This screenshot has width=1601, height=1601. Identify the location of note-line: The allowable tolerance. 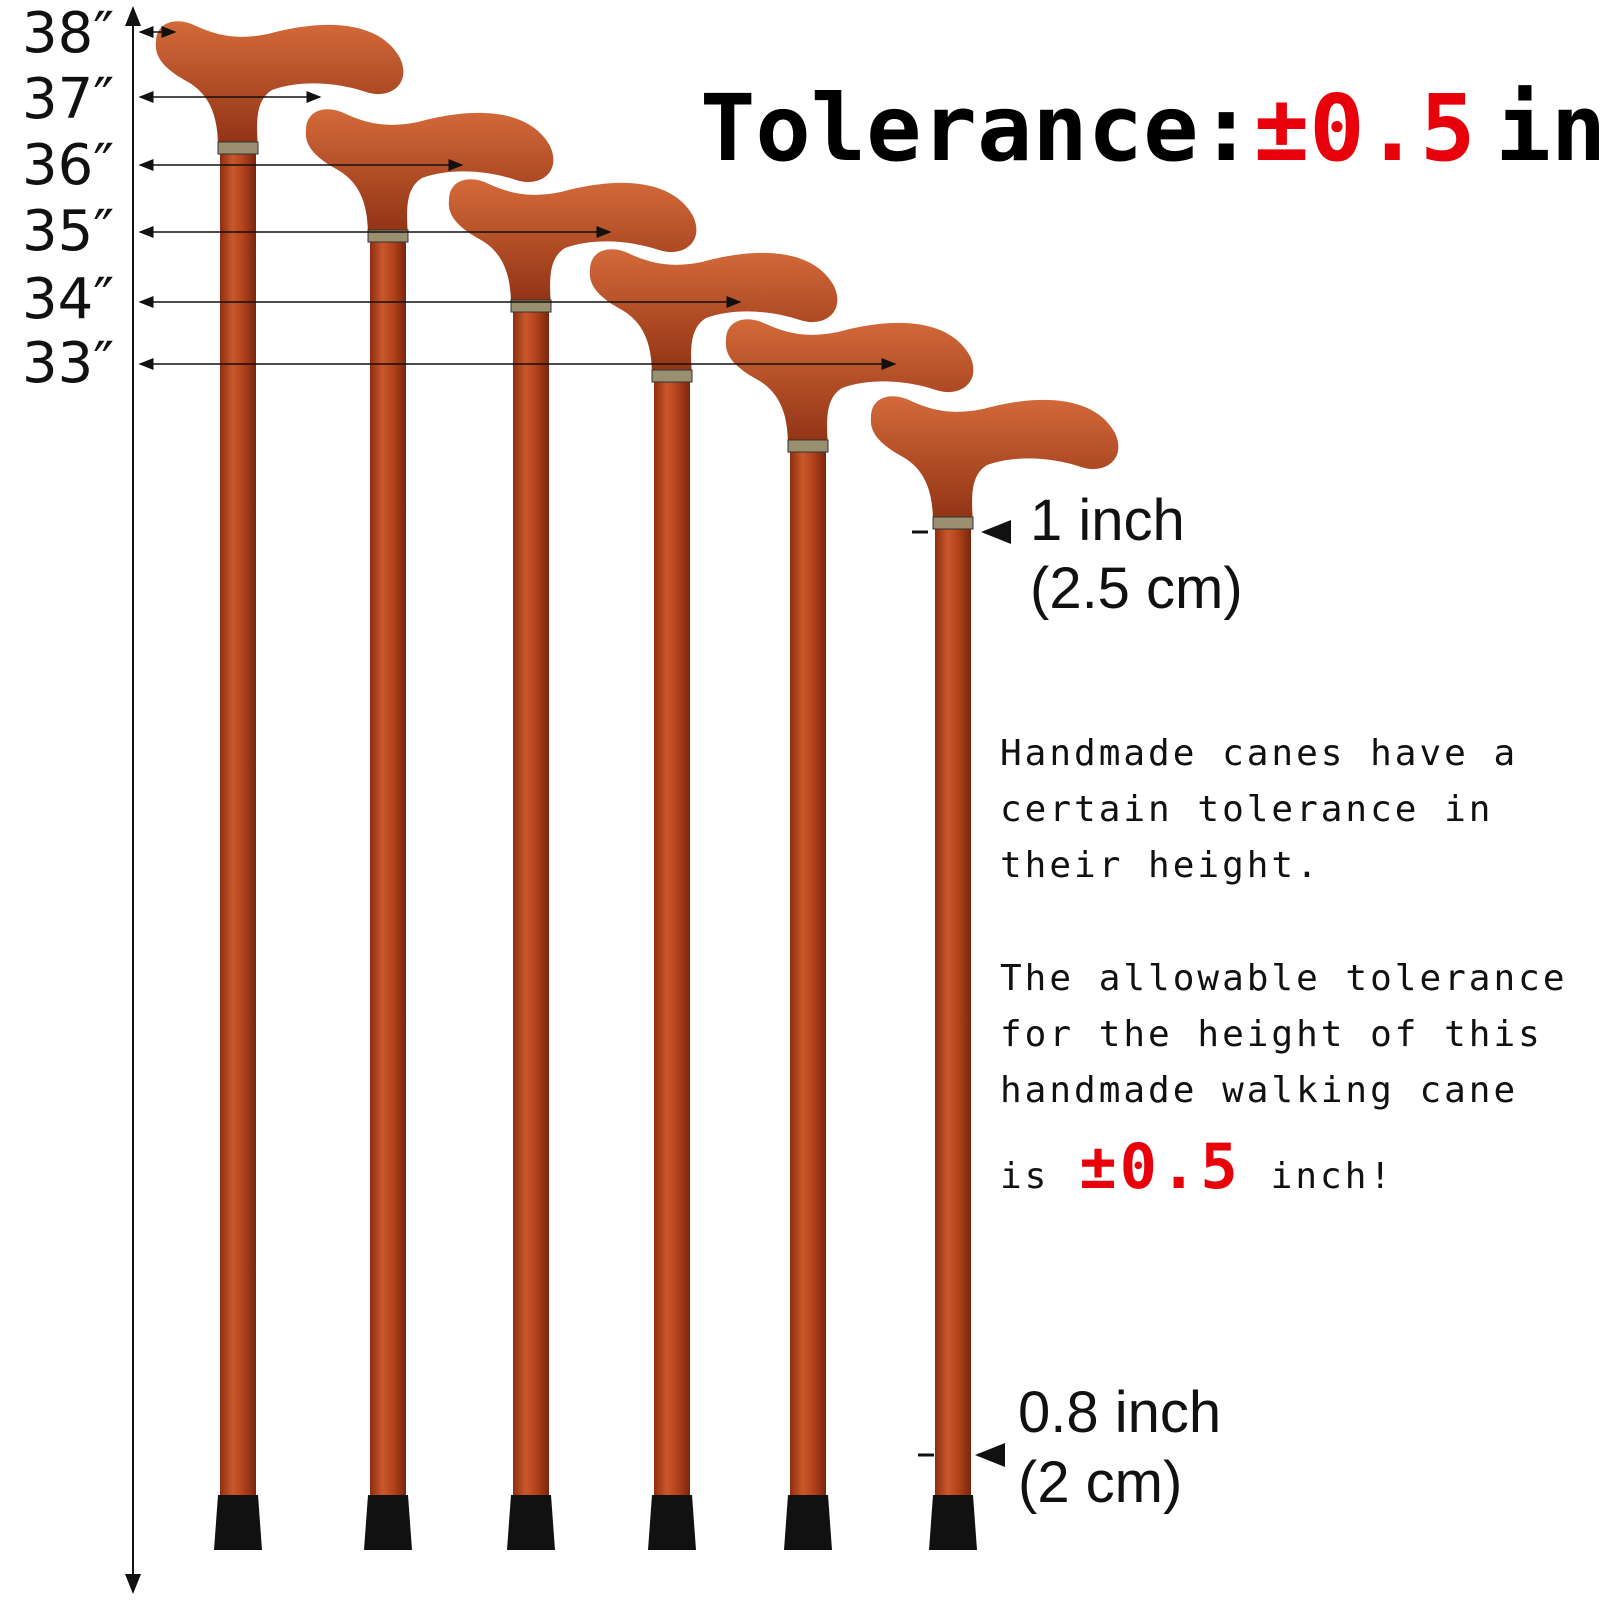
(1284, 978).